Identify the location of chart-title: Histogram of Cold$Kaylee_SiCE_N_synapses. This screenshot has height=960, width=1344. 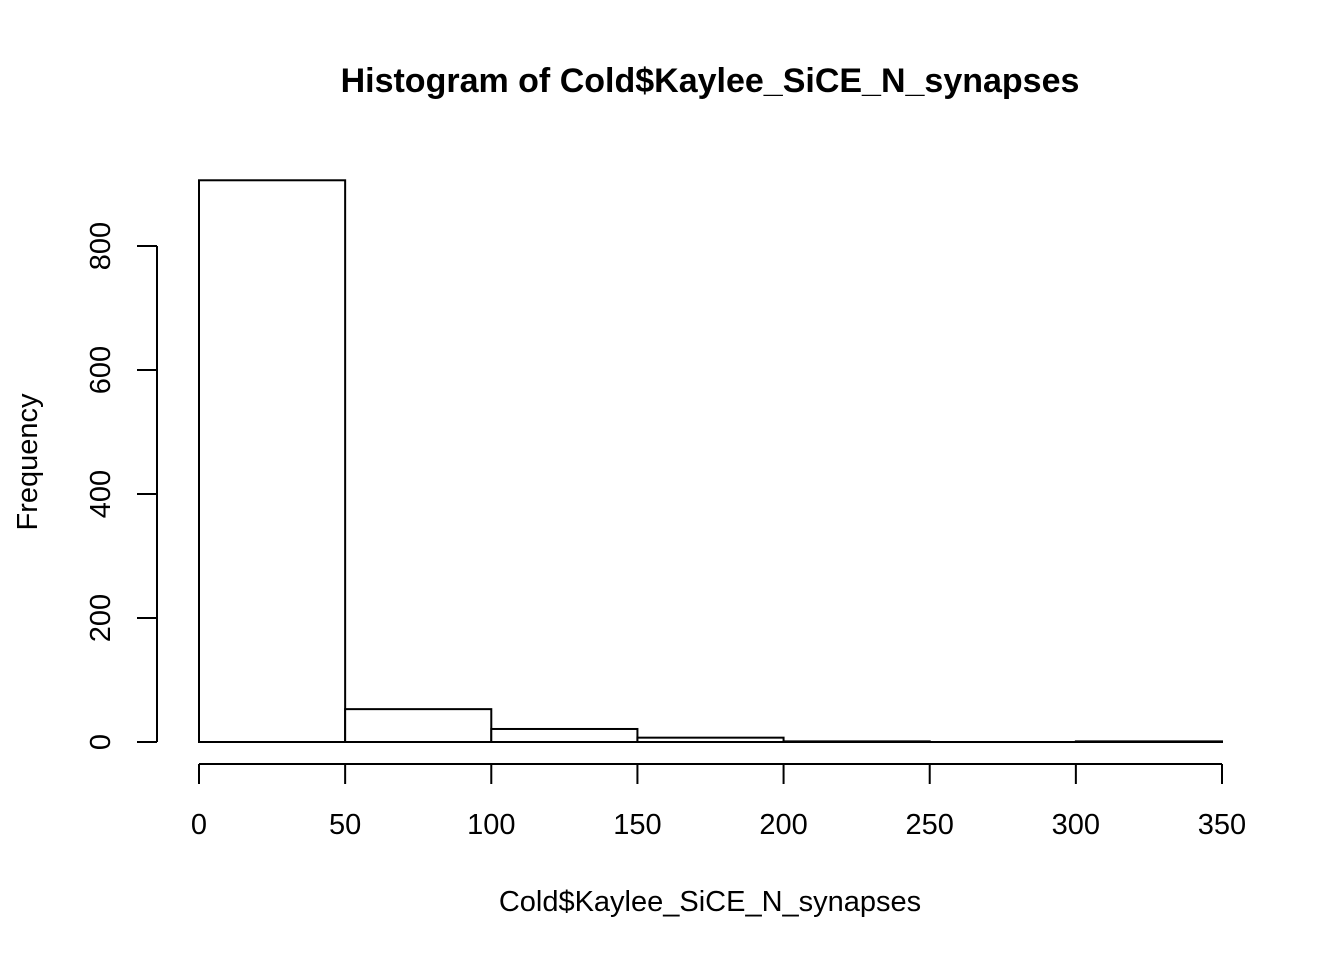
(710, 81).